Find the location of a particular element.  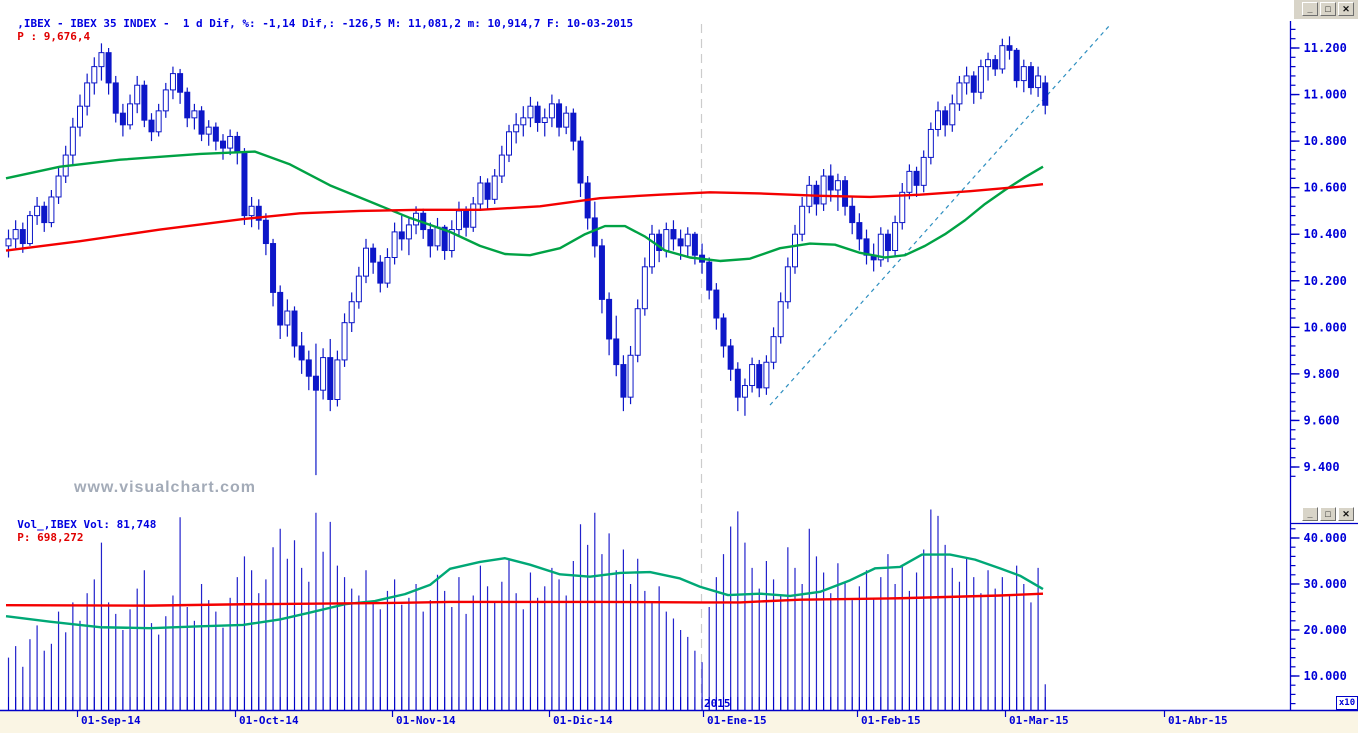

volume-ma-short-line is located at coordinates (524, 591).